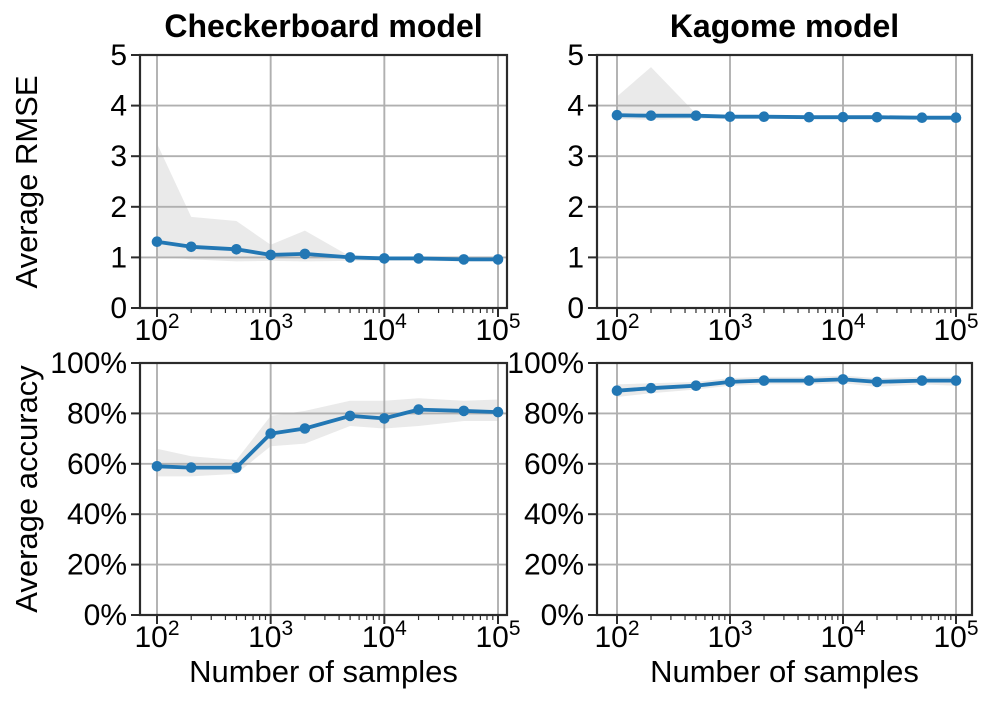  I want to click on title-kagome-model: Kagome model, so click(784, 26).